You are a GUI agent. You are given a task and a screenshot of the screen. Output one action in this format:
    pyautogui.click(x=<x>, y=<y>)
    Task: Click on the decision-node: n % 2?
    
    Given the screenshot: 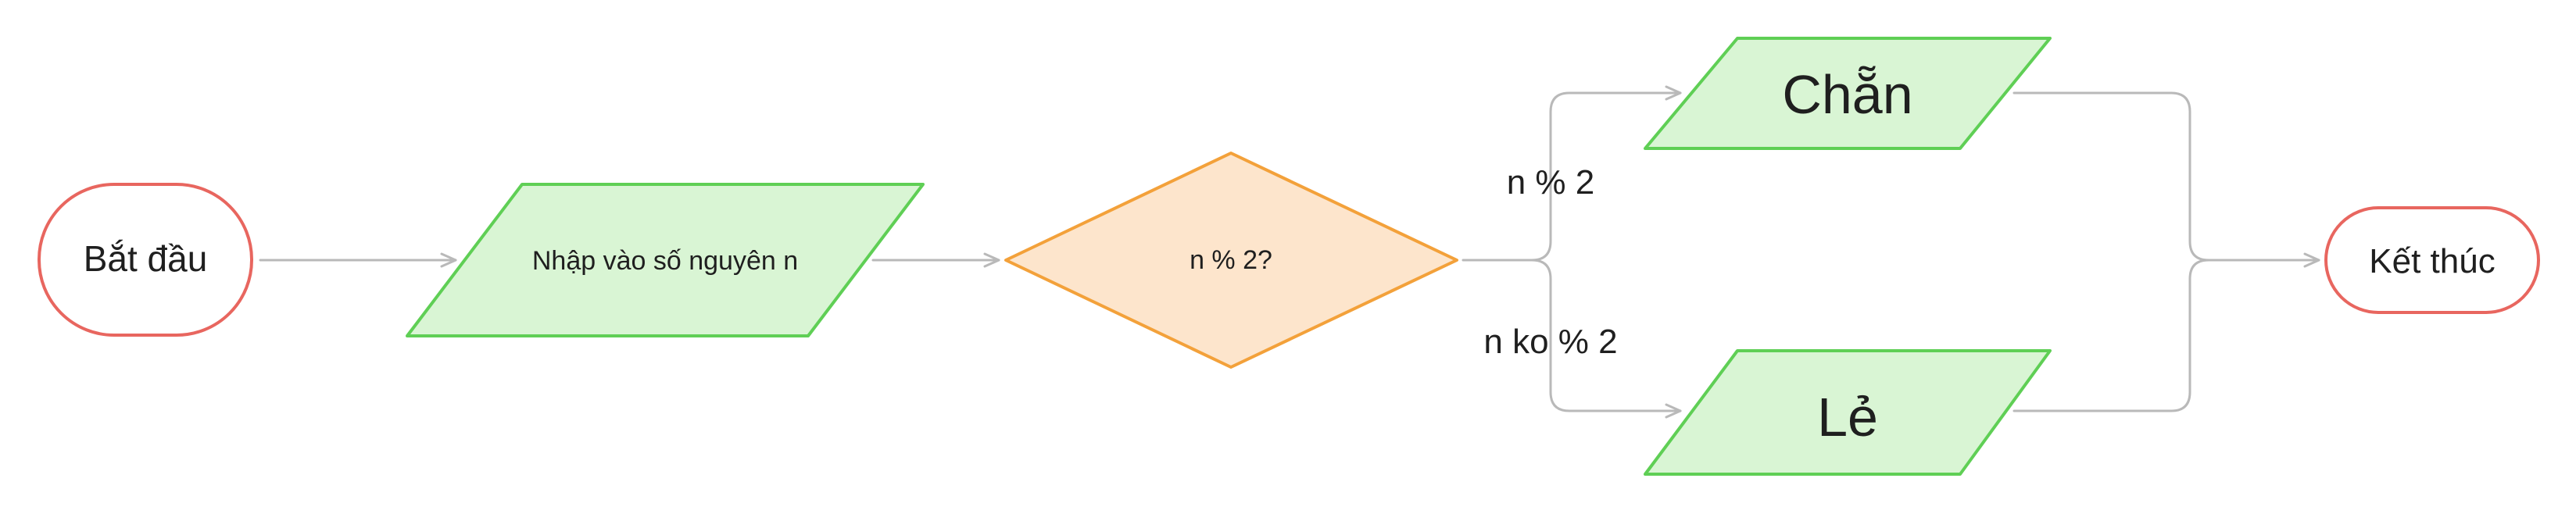 What is the action you would take?
    pyautogui.click(x=1231, y=260)
    